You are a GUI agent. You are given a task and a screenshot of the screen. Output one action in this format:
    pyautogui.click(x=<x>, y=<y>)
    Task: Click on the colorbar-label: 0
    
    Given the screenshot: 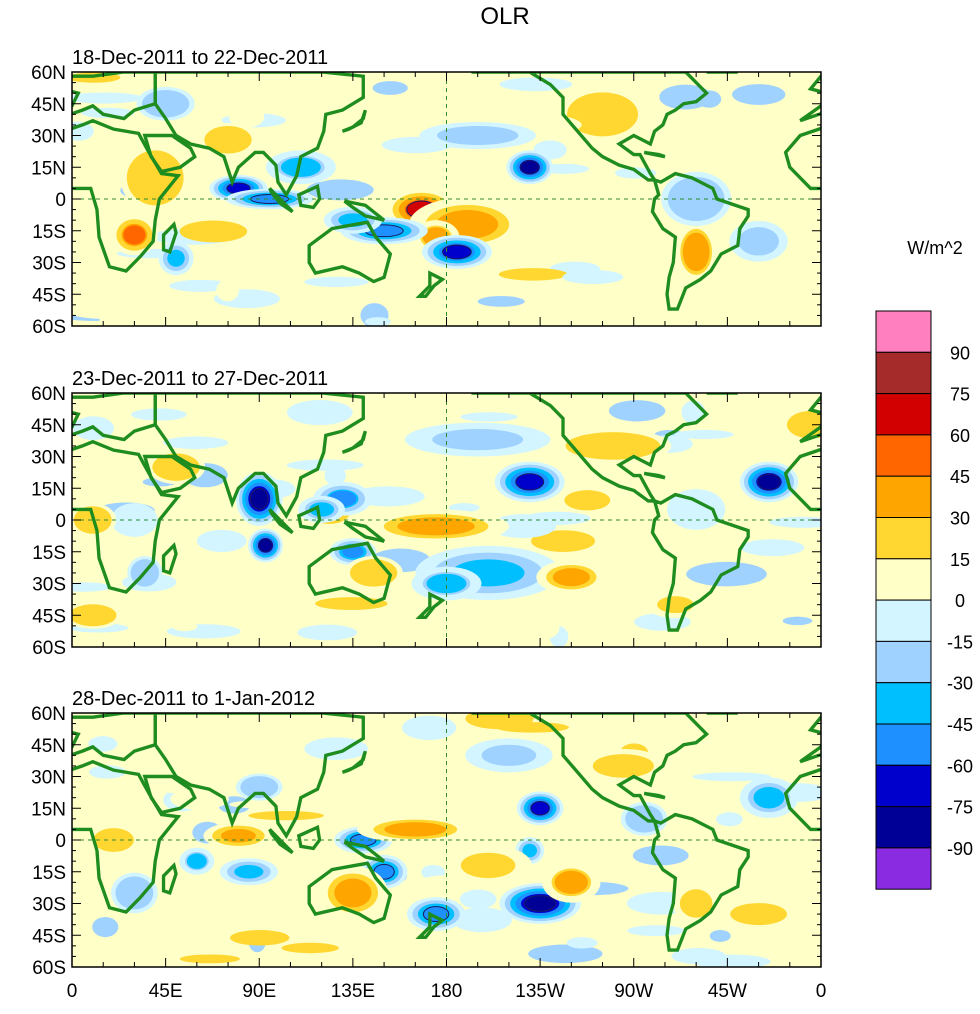 What is the action you would take?
    pyautogui.click(x=960, y=601)
    